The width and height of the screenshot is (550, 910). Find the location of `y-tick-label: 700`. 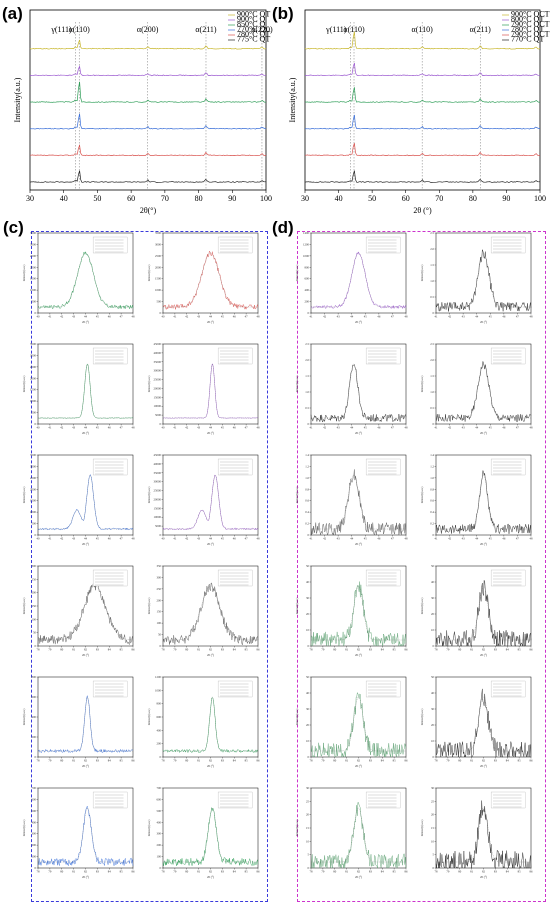

y-tick-label: 700 is located at coordinates (34, 788).